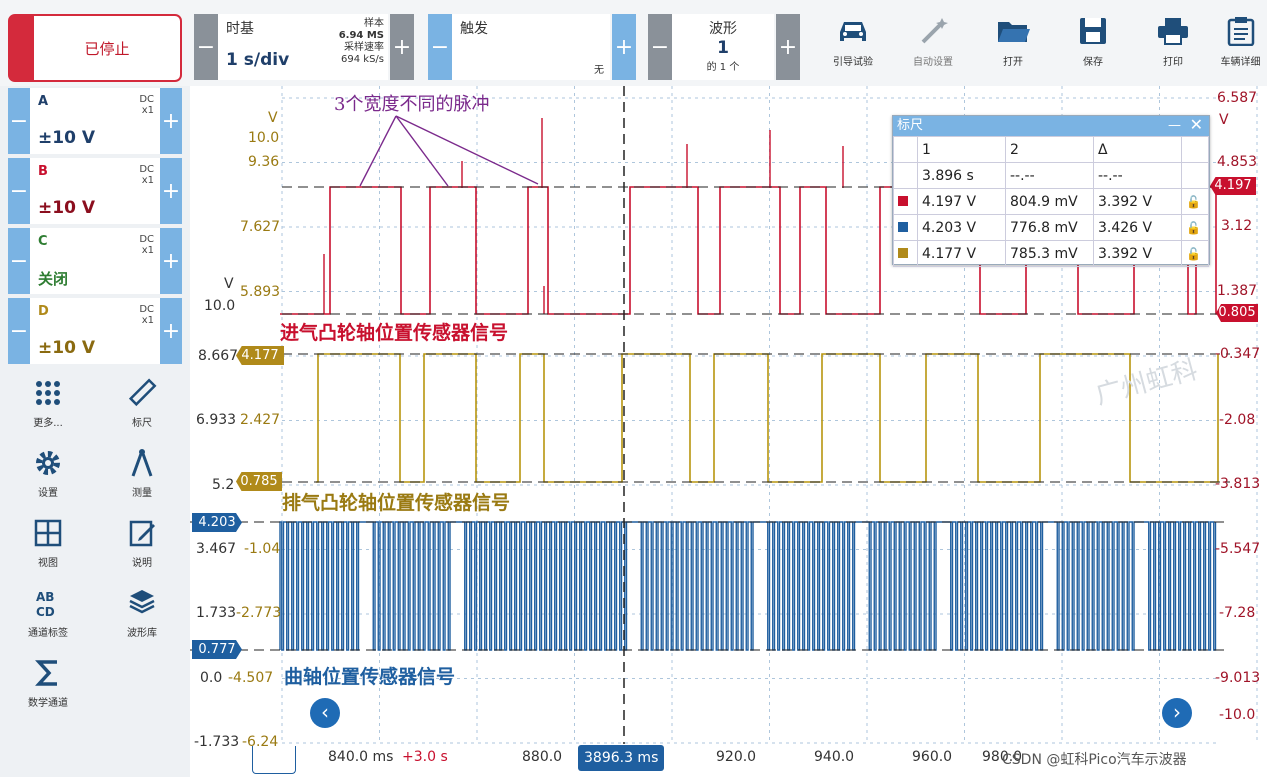 The width and height of the screenshot is (1267, 777). What do you see at coordinates (171, 121) in the screenshot?
I see `channel-a-increase-button: +` at bounding box center [171, 121].